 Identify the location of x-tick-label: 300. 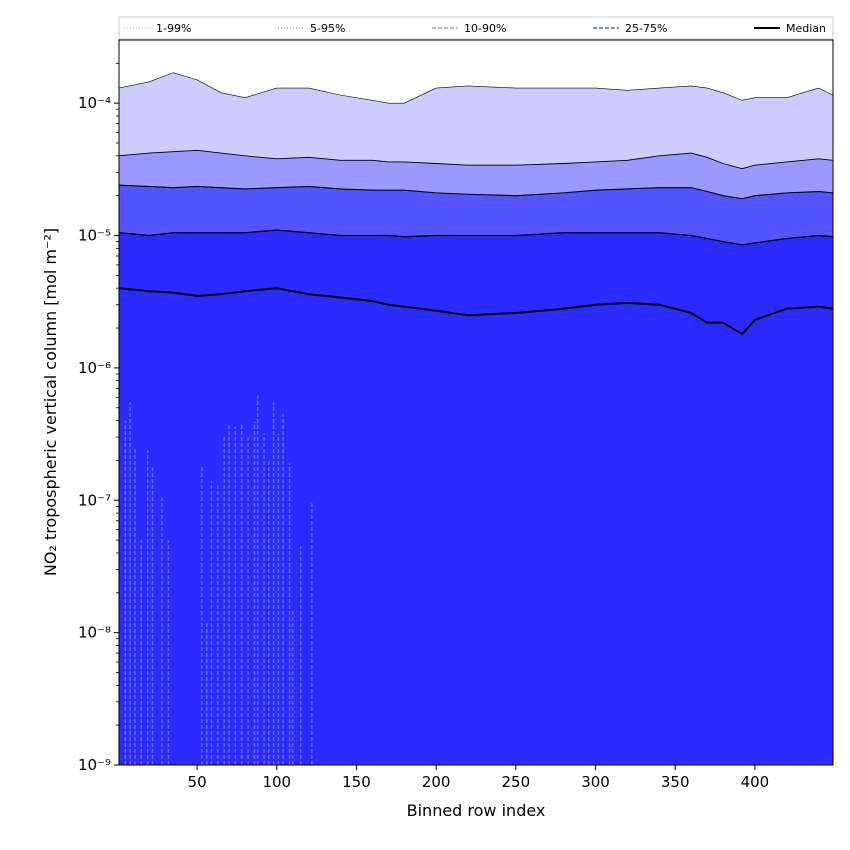
(595, 782).